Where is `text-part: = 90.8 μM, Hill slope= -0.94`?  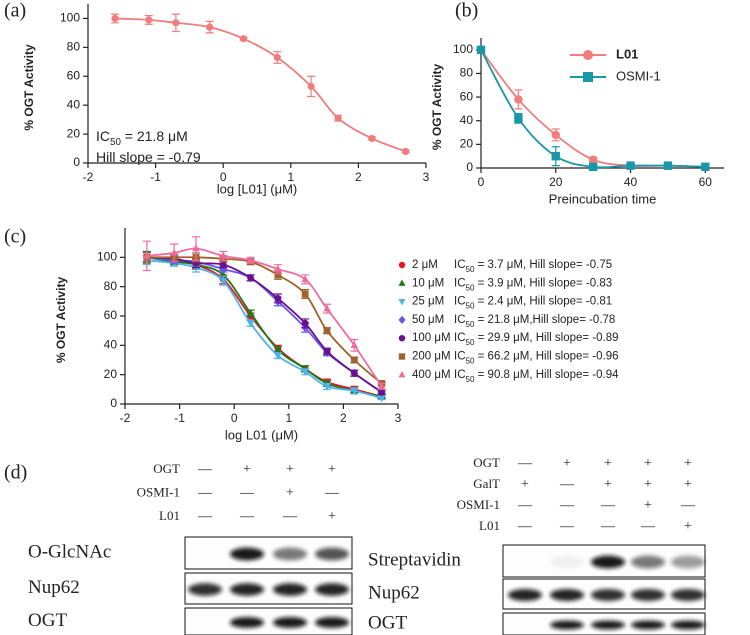 text-part: = 90.8 μM, Hill slope= -0.94 is located at coordinates (546, 375).